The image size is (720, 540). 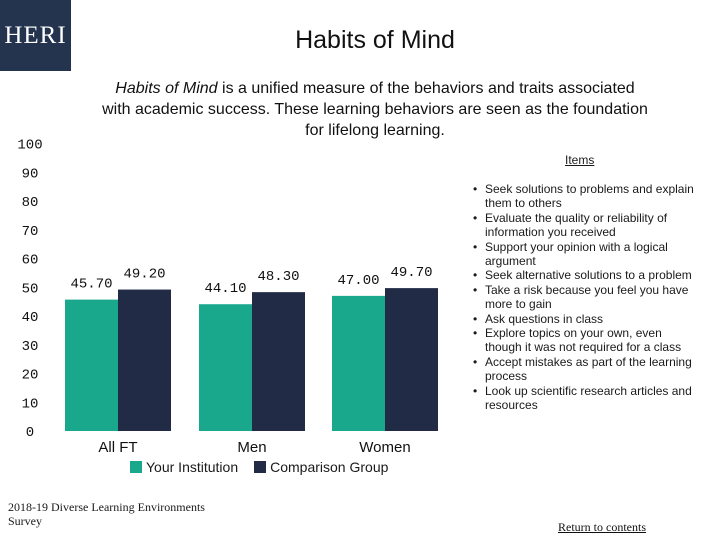 I want to click on data-label: 44.10, so click(x=225, y=289).